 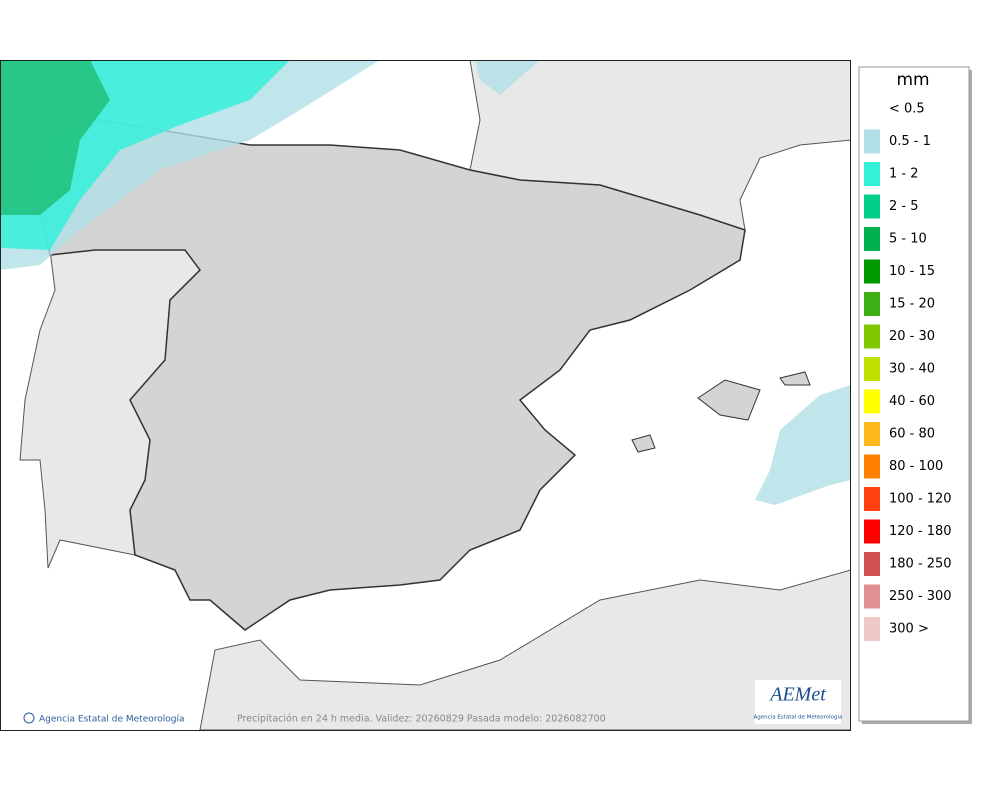 What do you see at coordinates (912, 369) in the screenshot?
I see `legend-label: 30 - 40` at bounding box center [912, 369].